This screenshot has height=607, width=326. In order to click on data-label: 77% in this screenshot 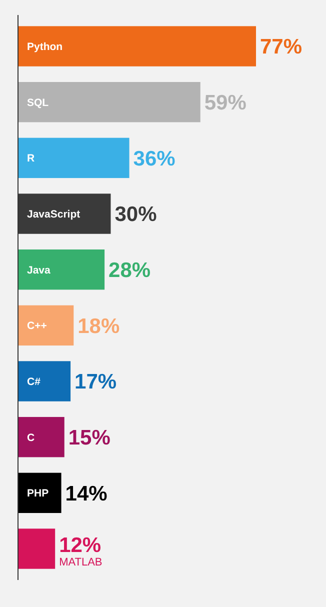, I will do `click(281, 47)`.